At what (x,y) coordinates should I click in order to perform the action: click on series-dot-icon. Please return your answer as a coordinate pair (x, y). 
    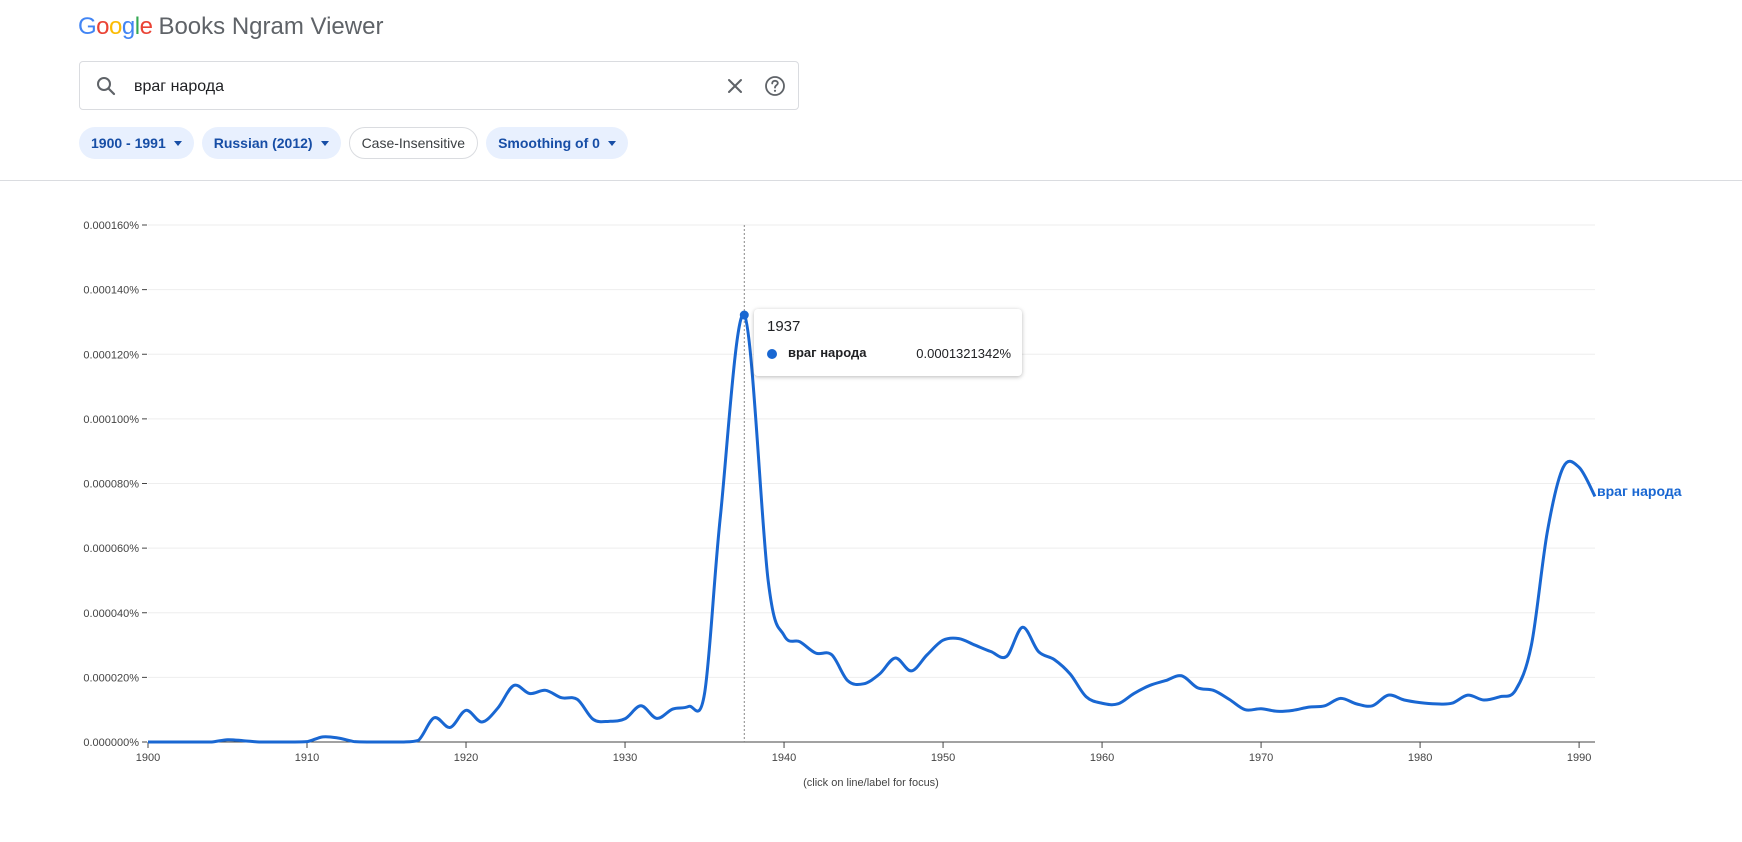
    Looking at the image, I should click on (772, 354).